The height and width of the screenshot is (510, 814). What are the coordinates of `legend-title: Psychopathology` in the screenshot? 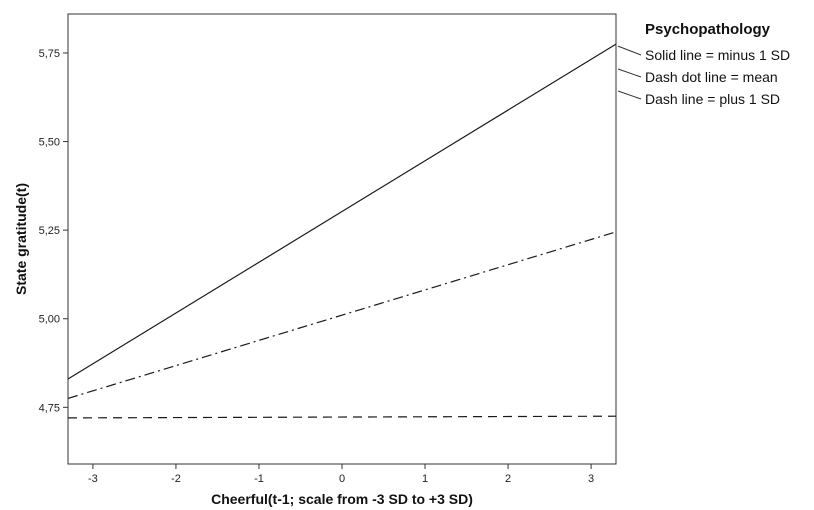 It's located at (708, 29).